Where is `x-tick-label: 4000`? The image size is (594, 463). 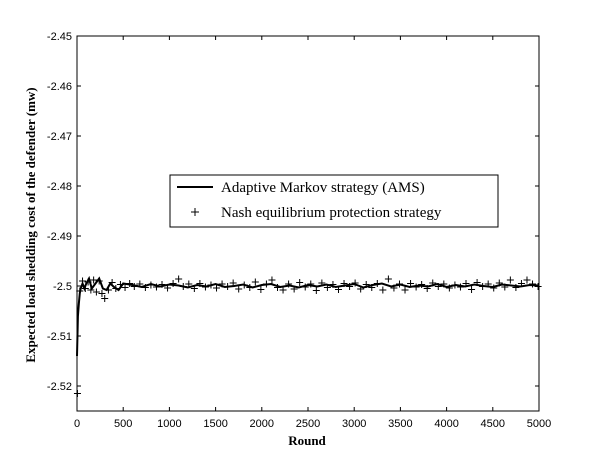 x-tick-label: 4000 is located at coordinates (446, 424).